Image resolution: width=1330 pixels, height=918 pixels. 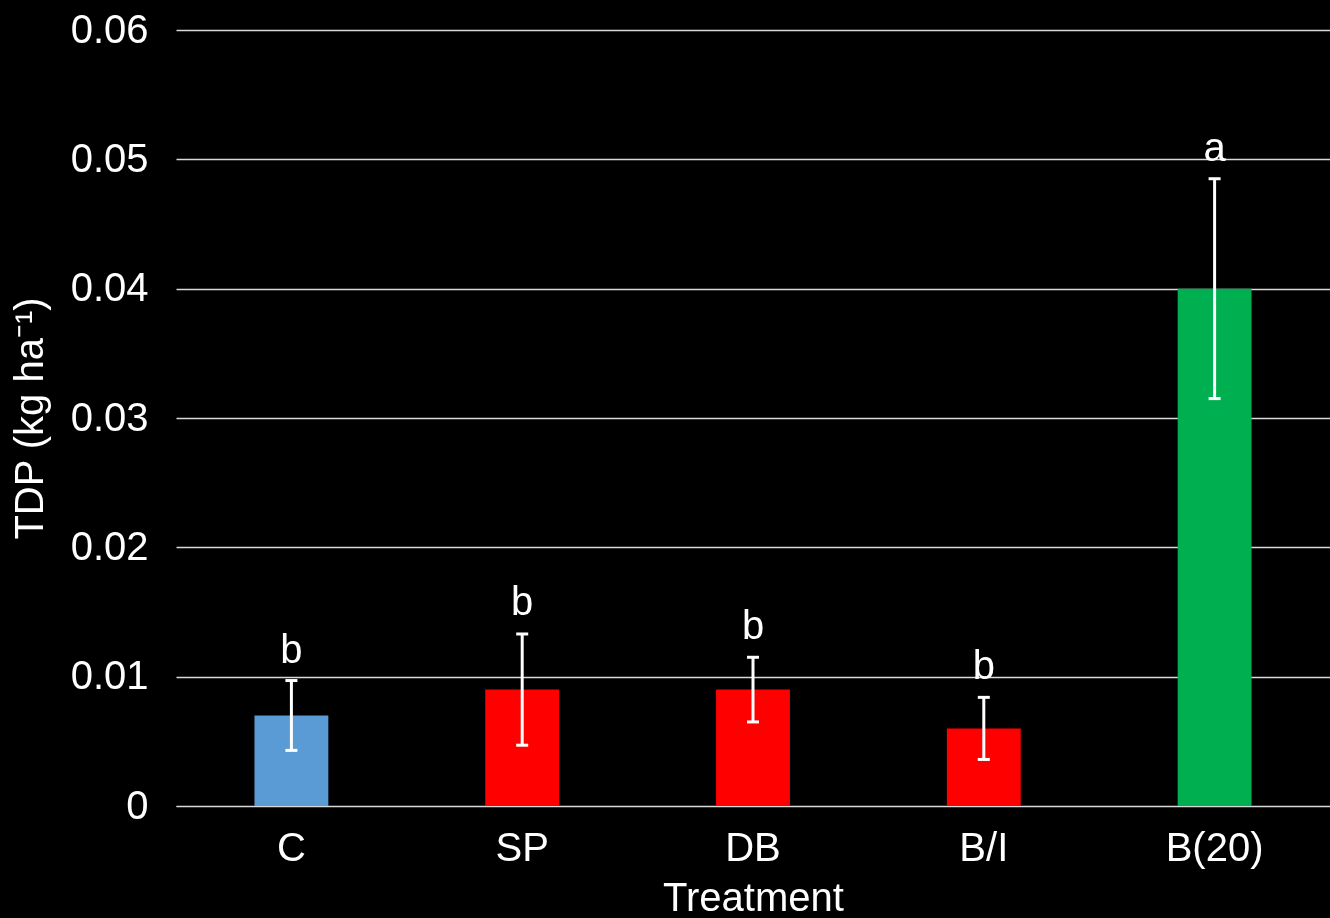 I want to click on x-tick-label: SP, so click(x=522, y=846).